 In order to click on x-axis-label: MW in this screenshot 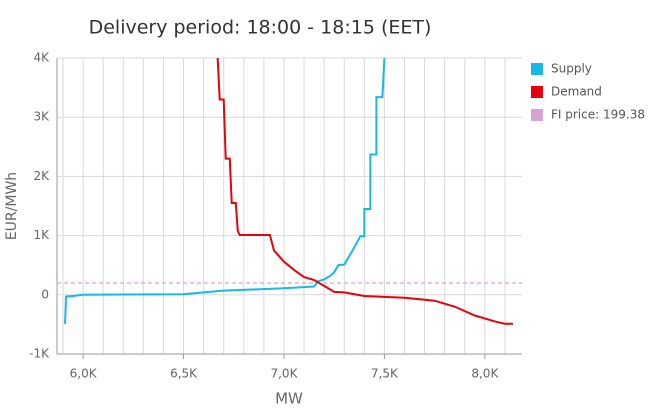, I will do `click(289, 399)`.